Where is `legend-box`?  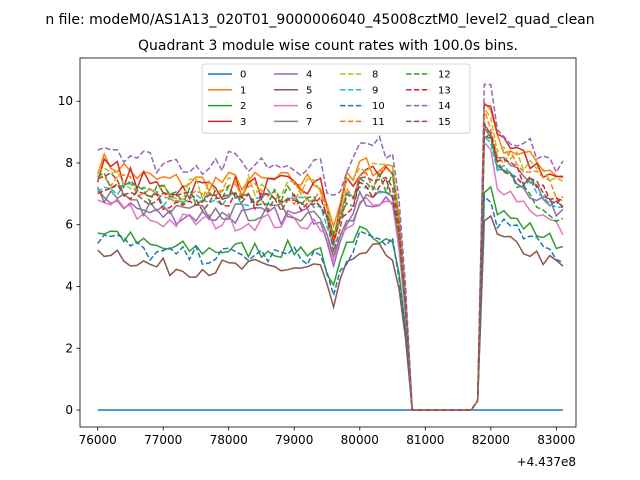 legend-box is located at coordinates (336, 98).